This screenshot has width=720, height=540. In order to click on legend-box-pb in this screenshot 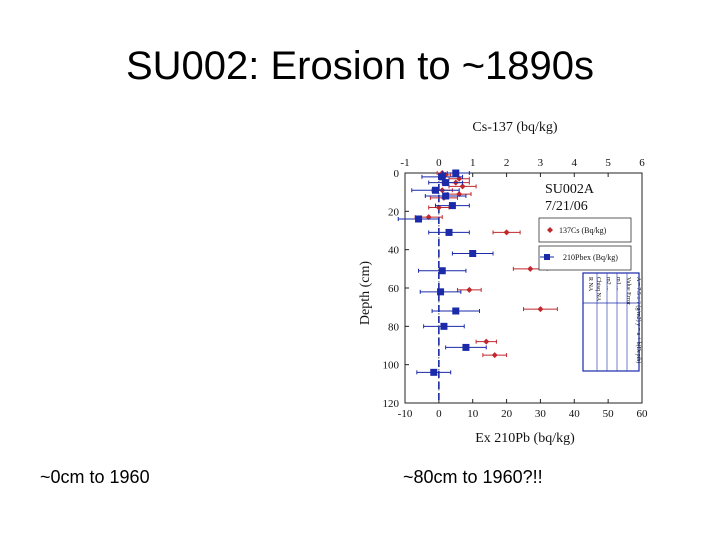, I will do `click(585, 258)`.